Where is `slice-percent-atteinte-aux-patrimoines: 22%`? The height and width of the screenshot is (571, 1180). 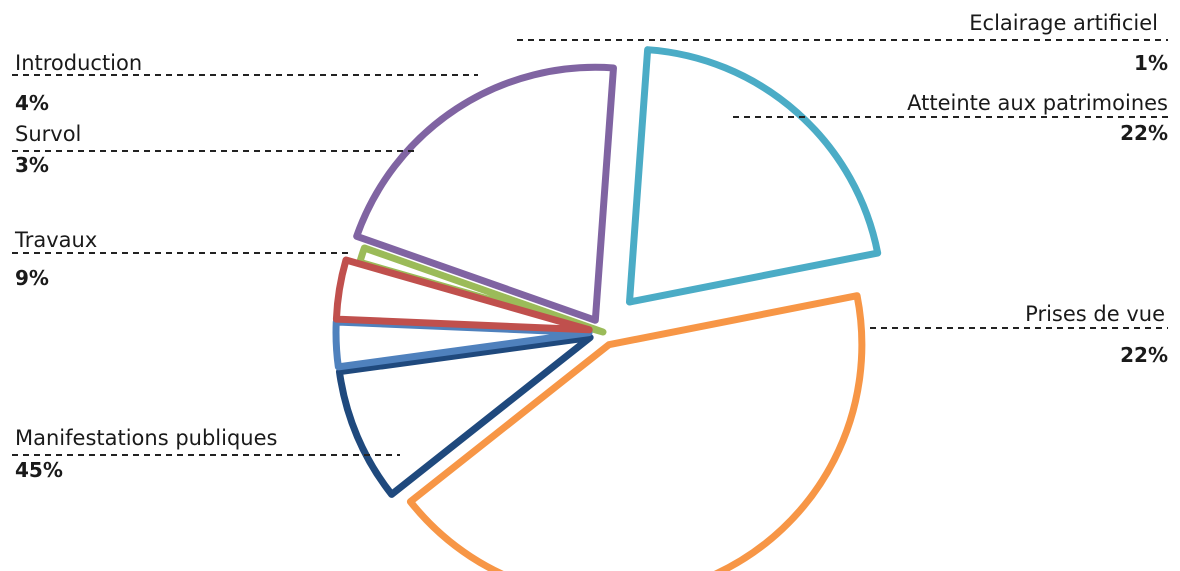
slice-percent-atteinte-aux-patrimoines: 22% is located at coordinates (1144, 133).